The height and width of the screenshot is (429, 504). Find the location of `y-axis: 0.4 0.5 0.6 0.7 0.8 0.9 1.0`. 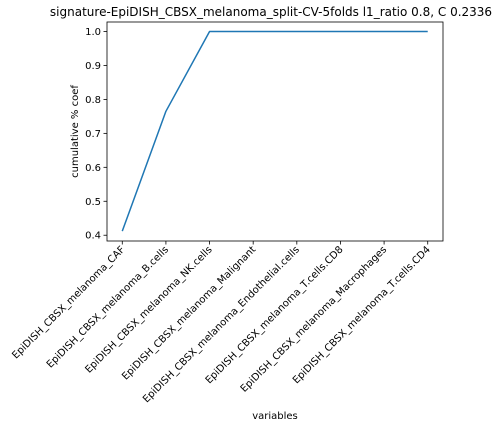

y-axis: 0.4 0.5 0.6 0.7 0.8 0.9 1.0 is located at coordinates (96, 134).